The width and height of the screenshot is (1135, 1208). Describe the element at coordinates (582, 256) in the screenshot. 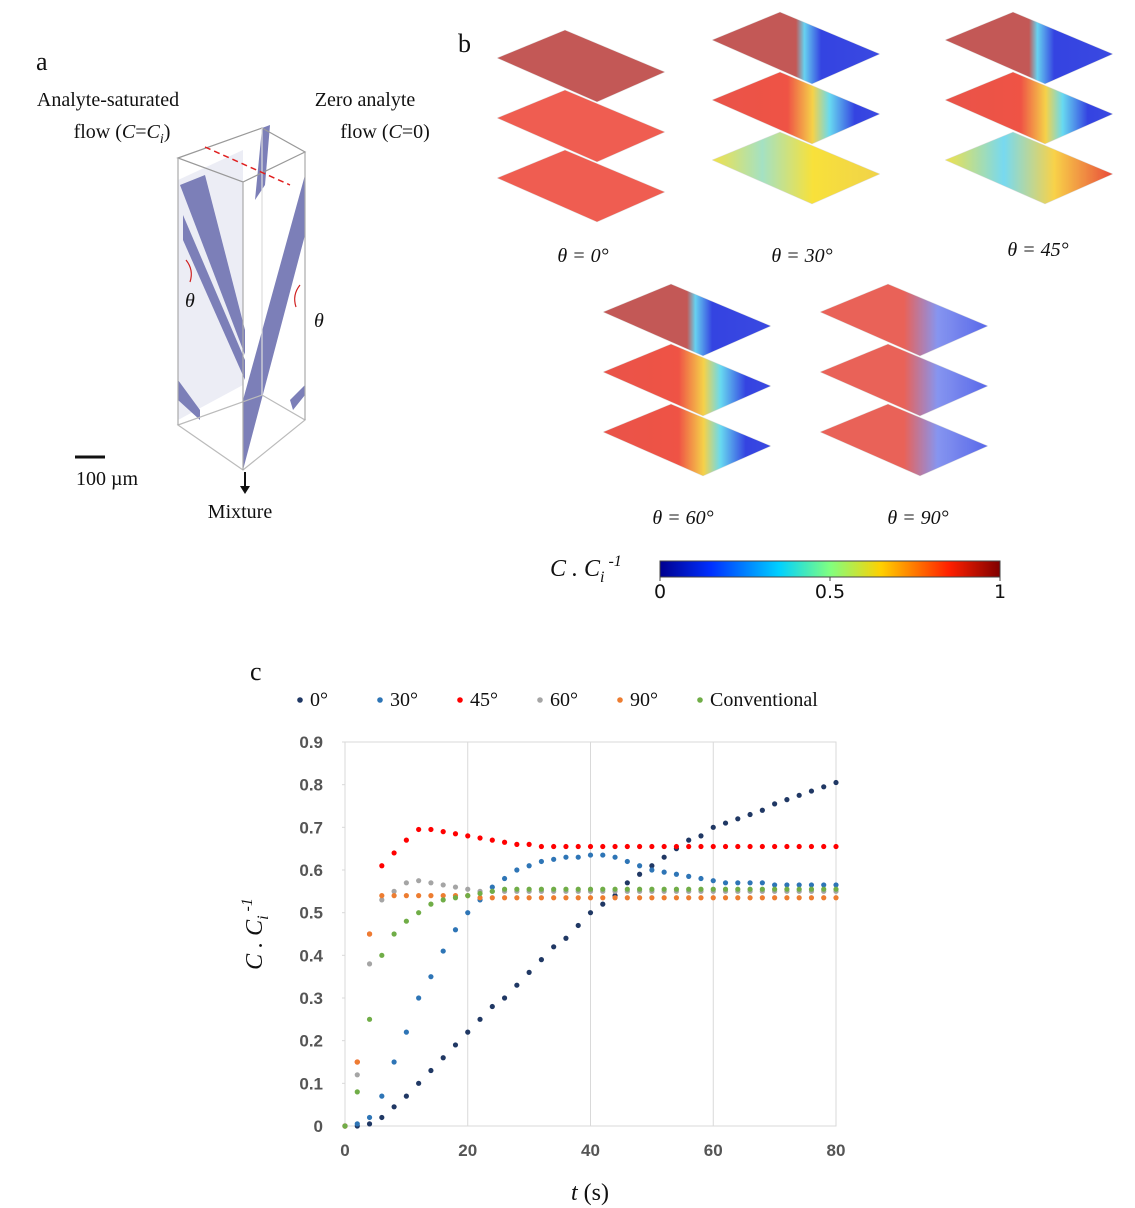

I see `stack-label: θ = 0°` at that location.